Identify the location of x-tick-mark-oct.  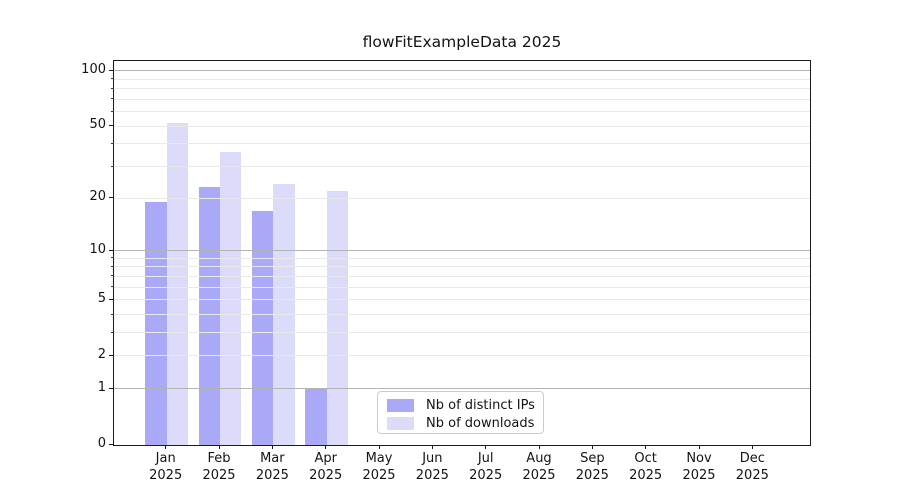
(646, 447).